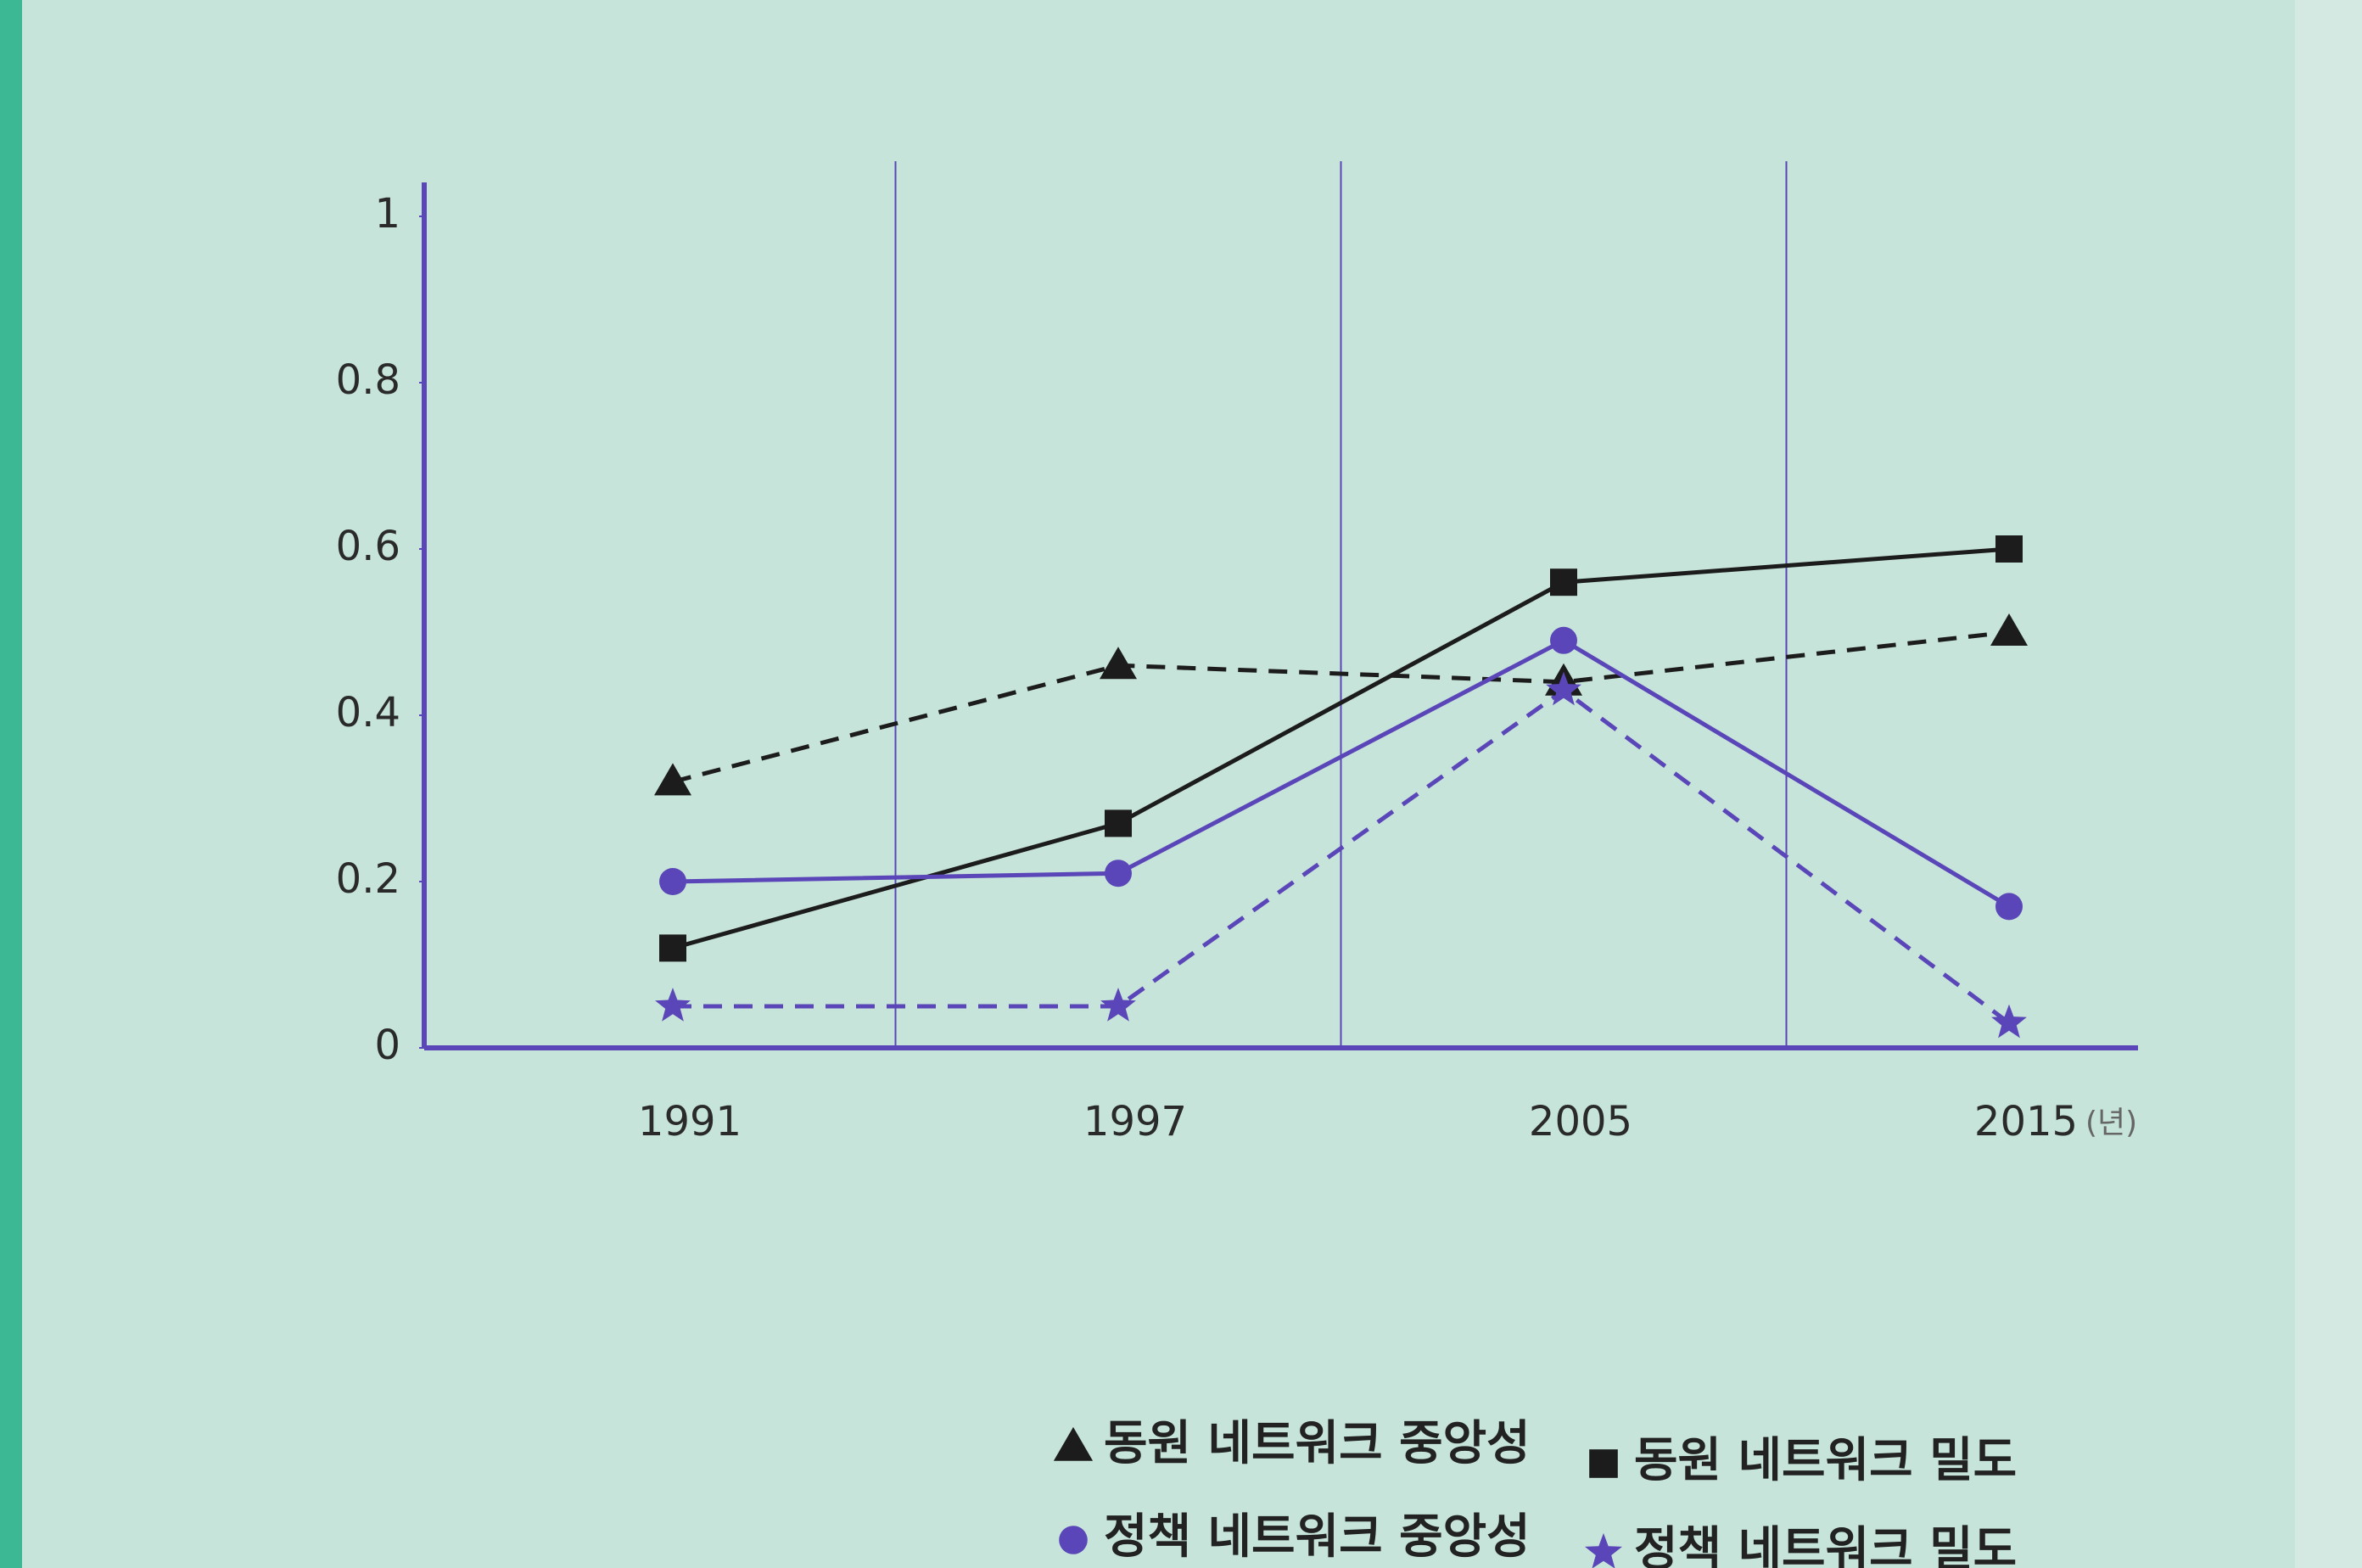 This screenshot has width=2362, height=1568. What do you see at coordinates (387, 1045) in the screenshot?
I see `y-tick-label: 0` at bounding box center [387, 1045].